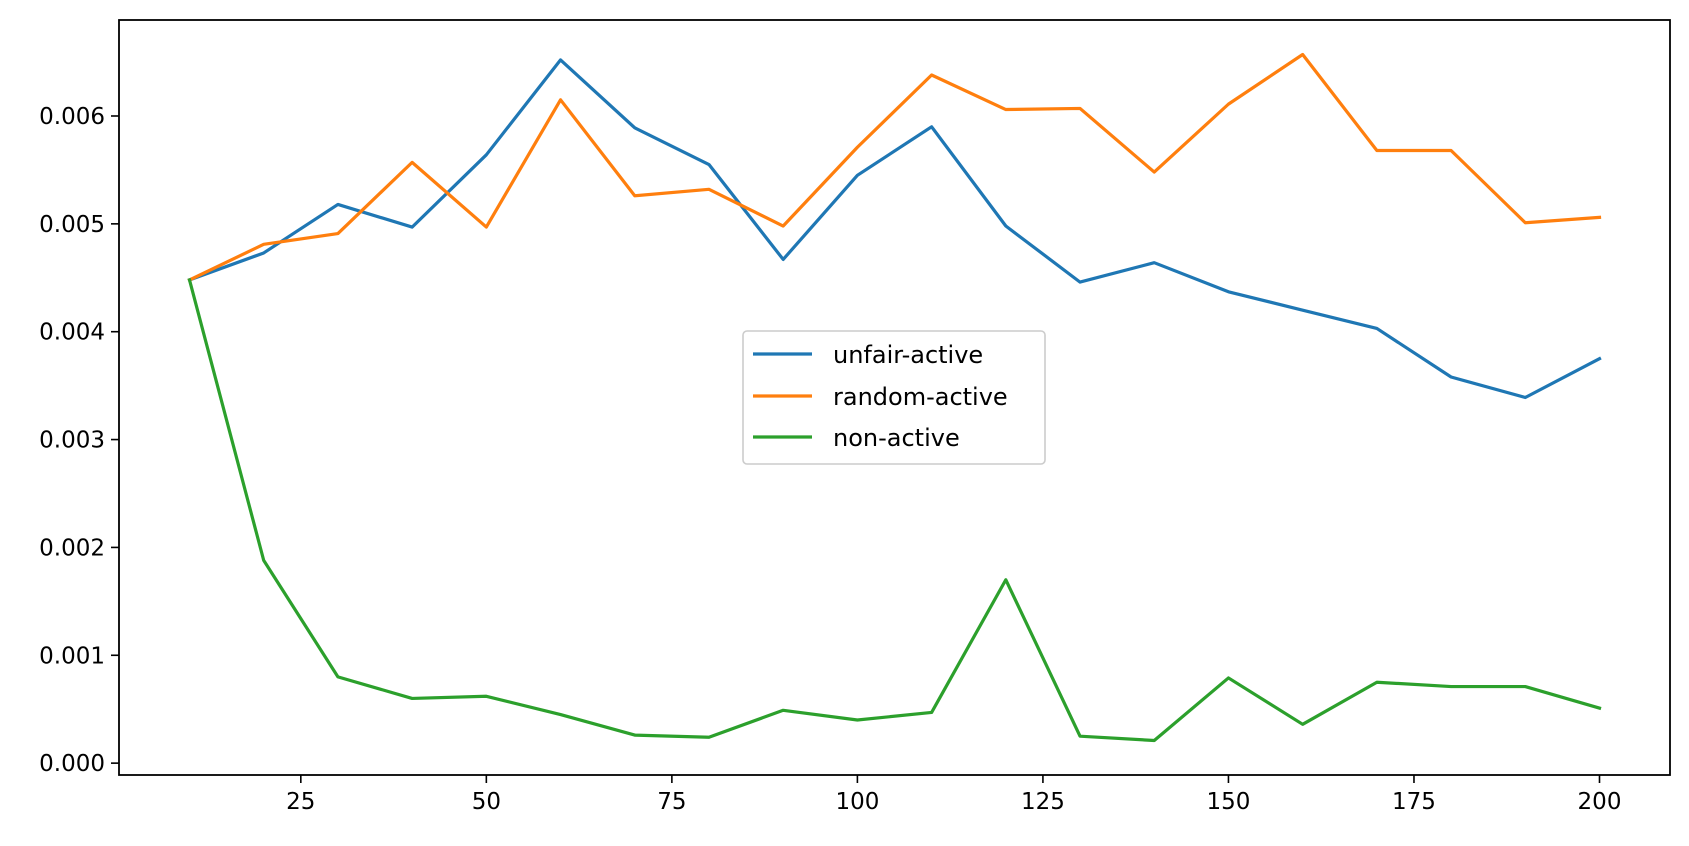  I want to click on y-tick-label-0: 0.000, so click(72, 764).